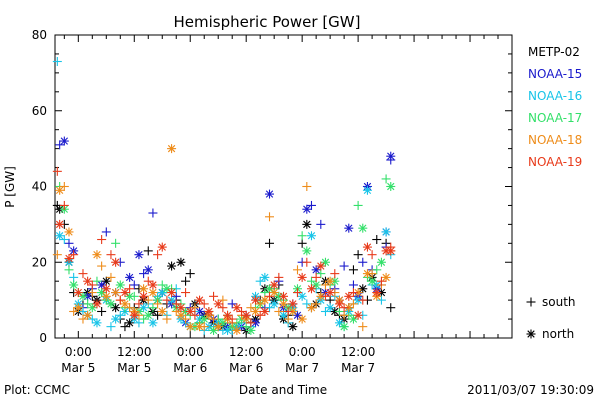  What do you see at coordinates (39, 187) in the screenshot?
I see `y-tick-label: 40` at bounding box center [39, 187].